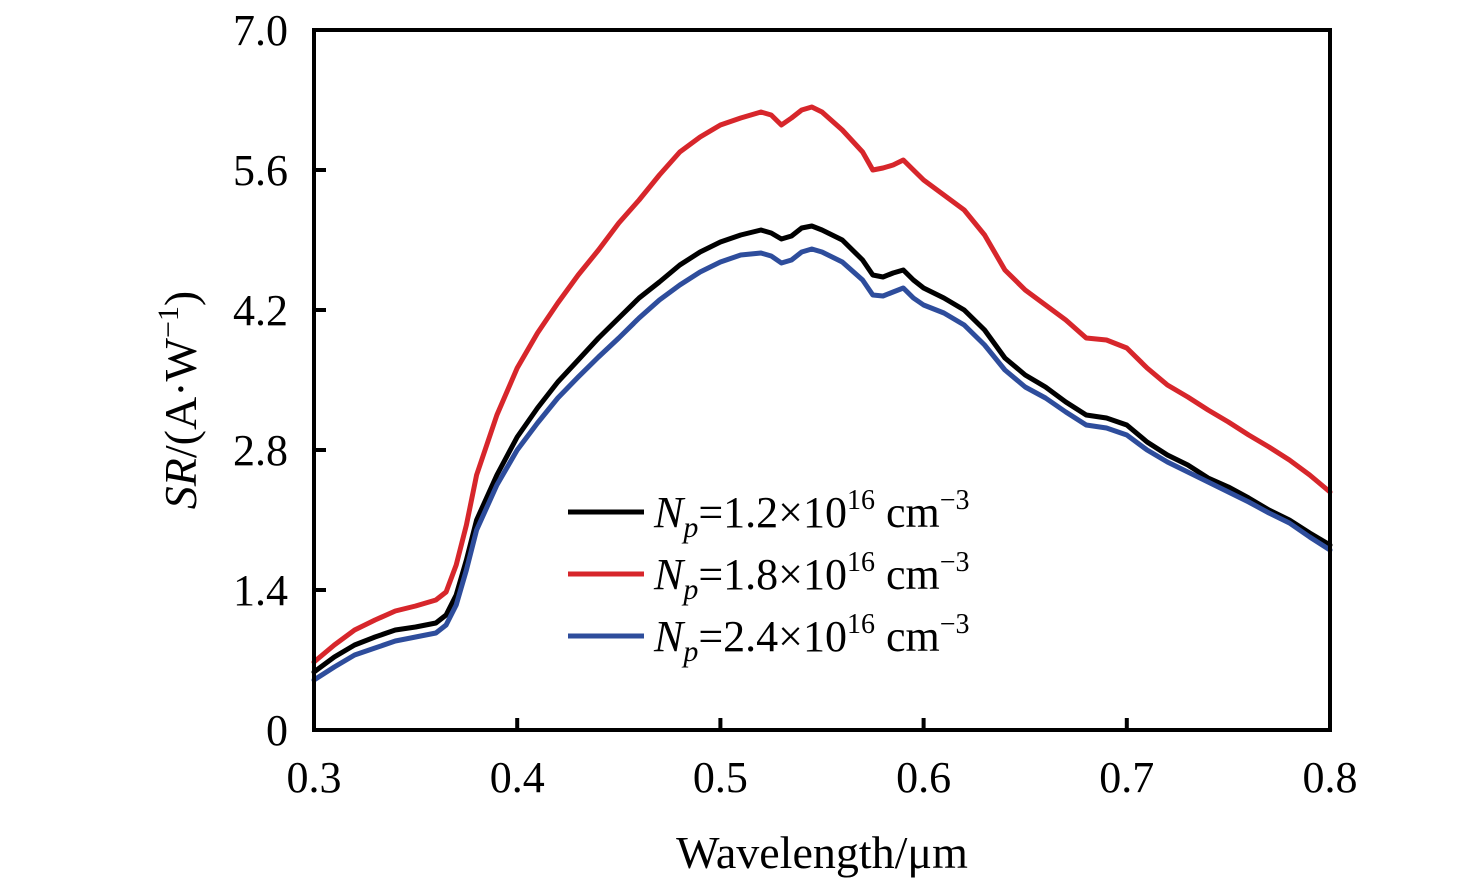  I want to click on x-tick-label: 0.3, so click(314, 777).